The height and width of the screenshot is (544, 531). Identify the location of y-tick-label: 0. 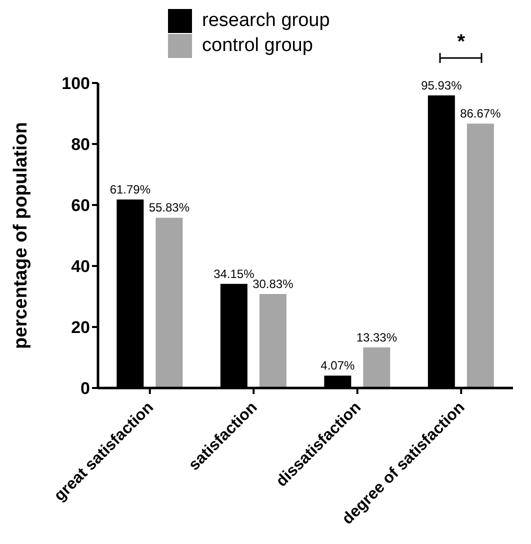
(85, 388).